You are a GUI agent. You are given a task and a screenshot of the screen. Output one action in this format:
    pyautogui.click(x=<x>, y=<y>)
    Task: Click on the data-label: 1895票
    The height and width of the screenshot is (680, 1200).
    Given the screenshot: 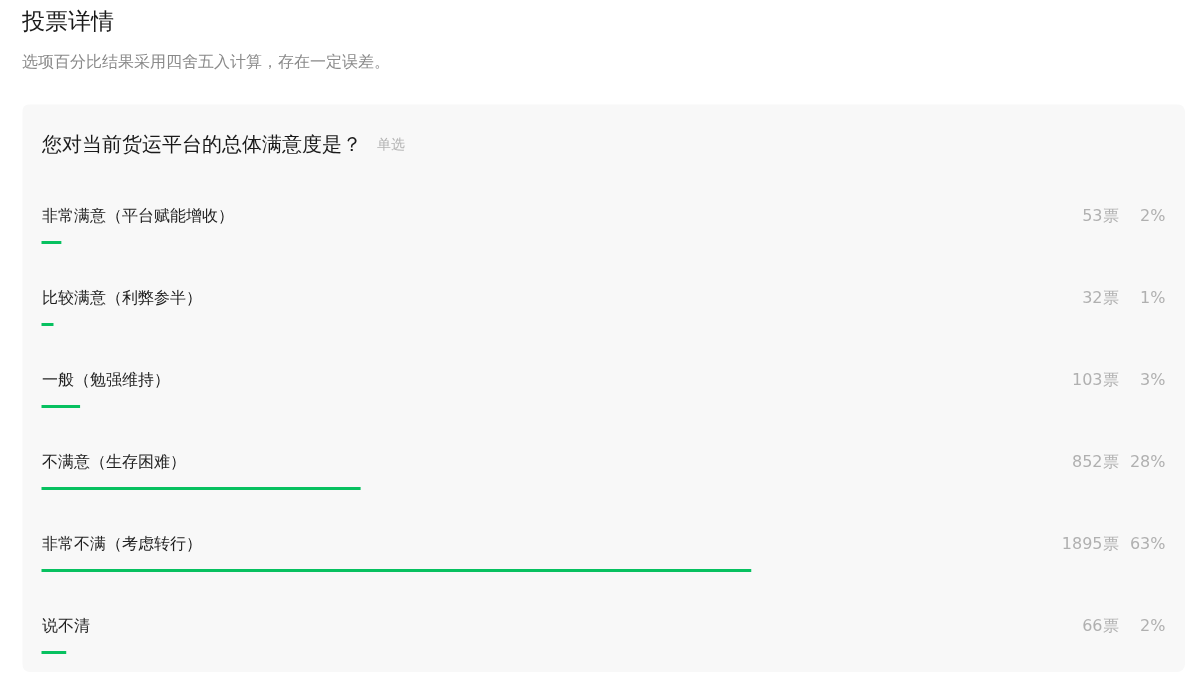 What is the action you would take?
    pyautogui.click(x=1090, y=543)
    